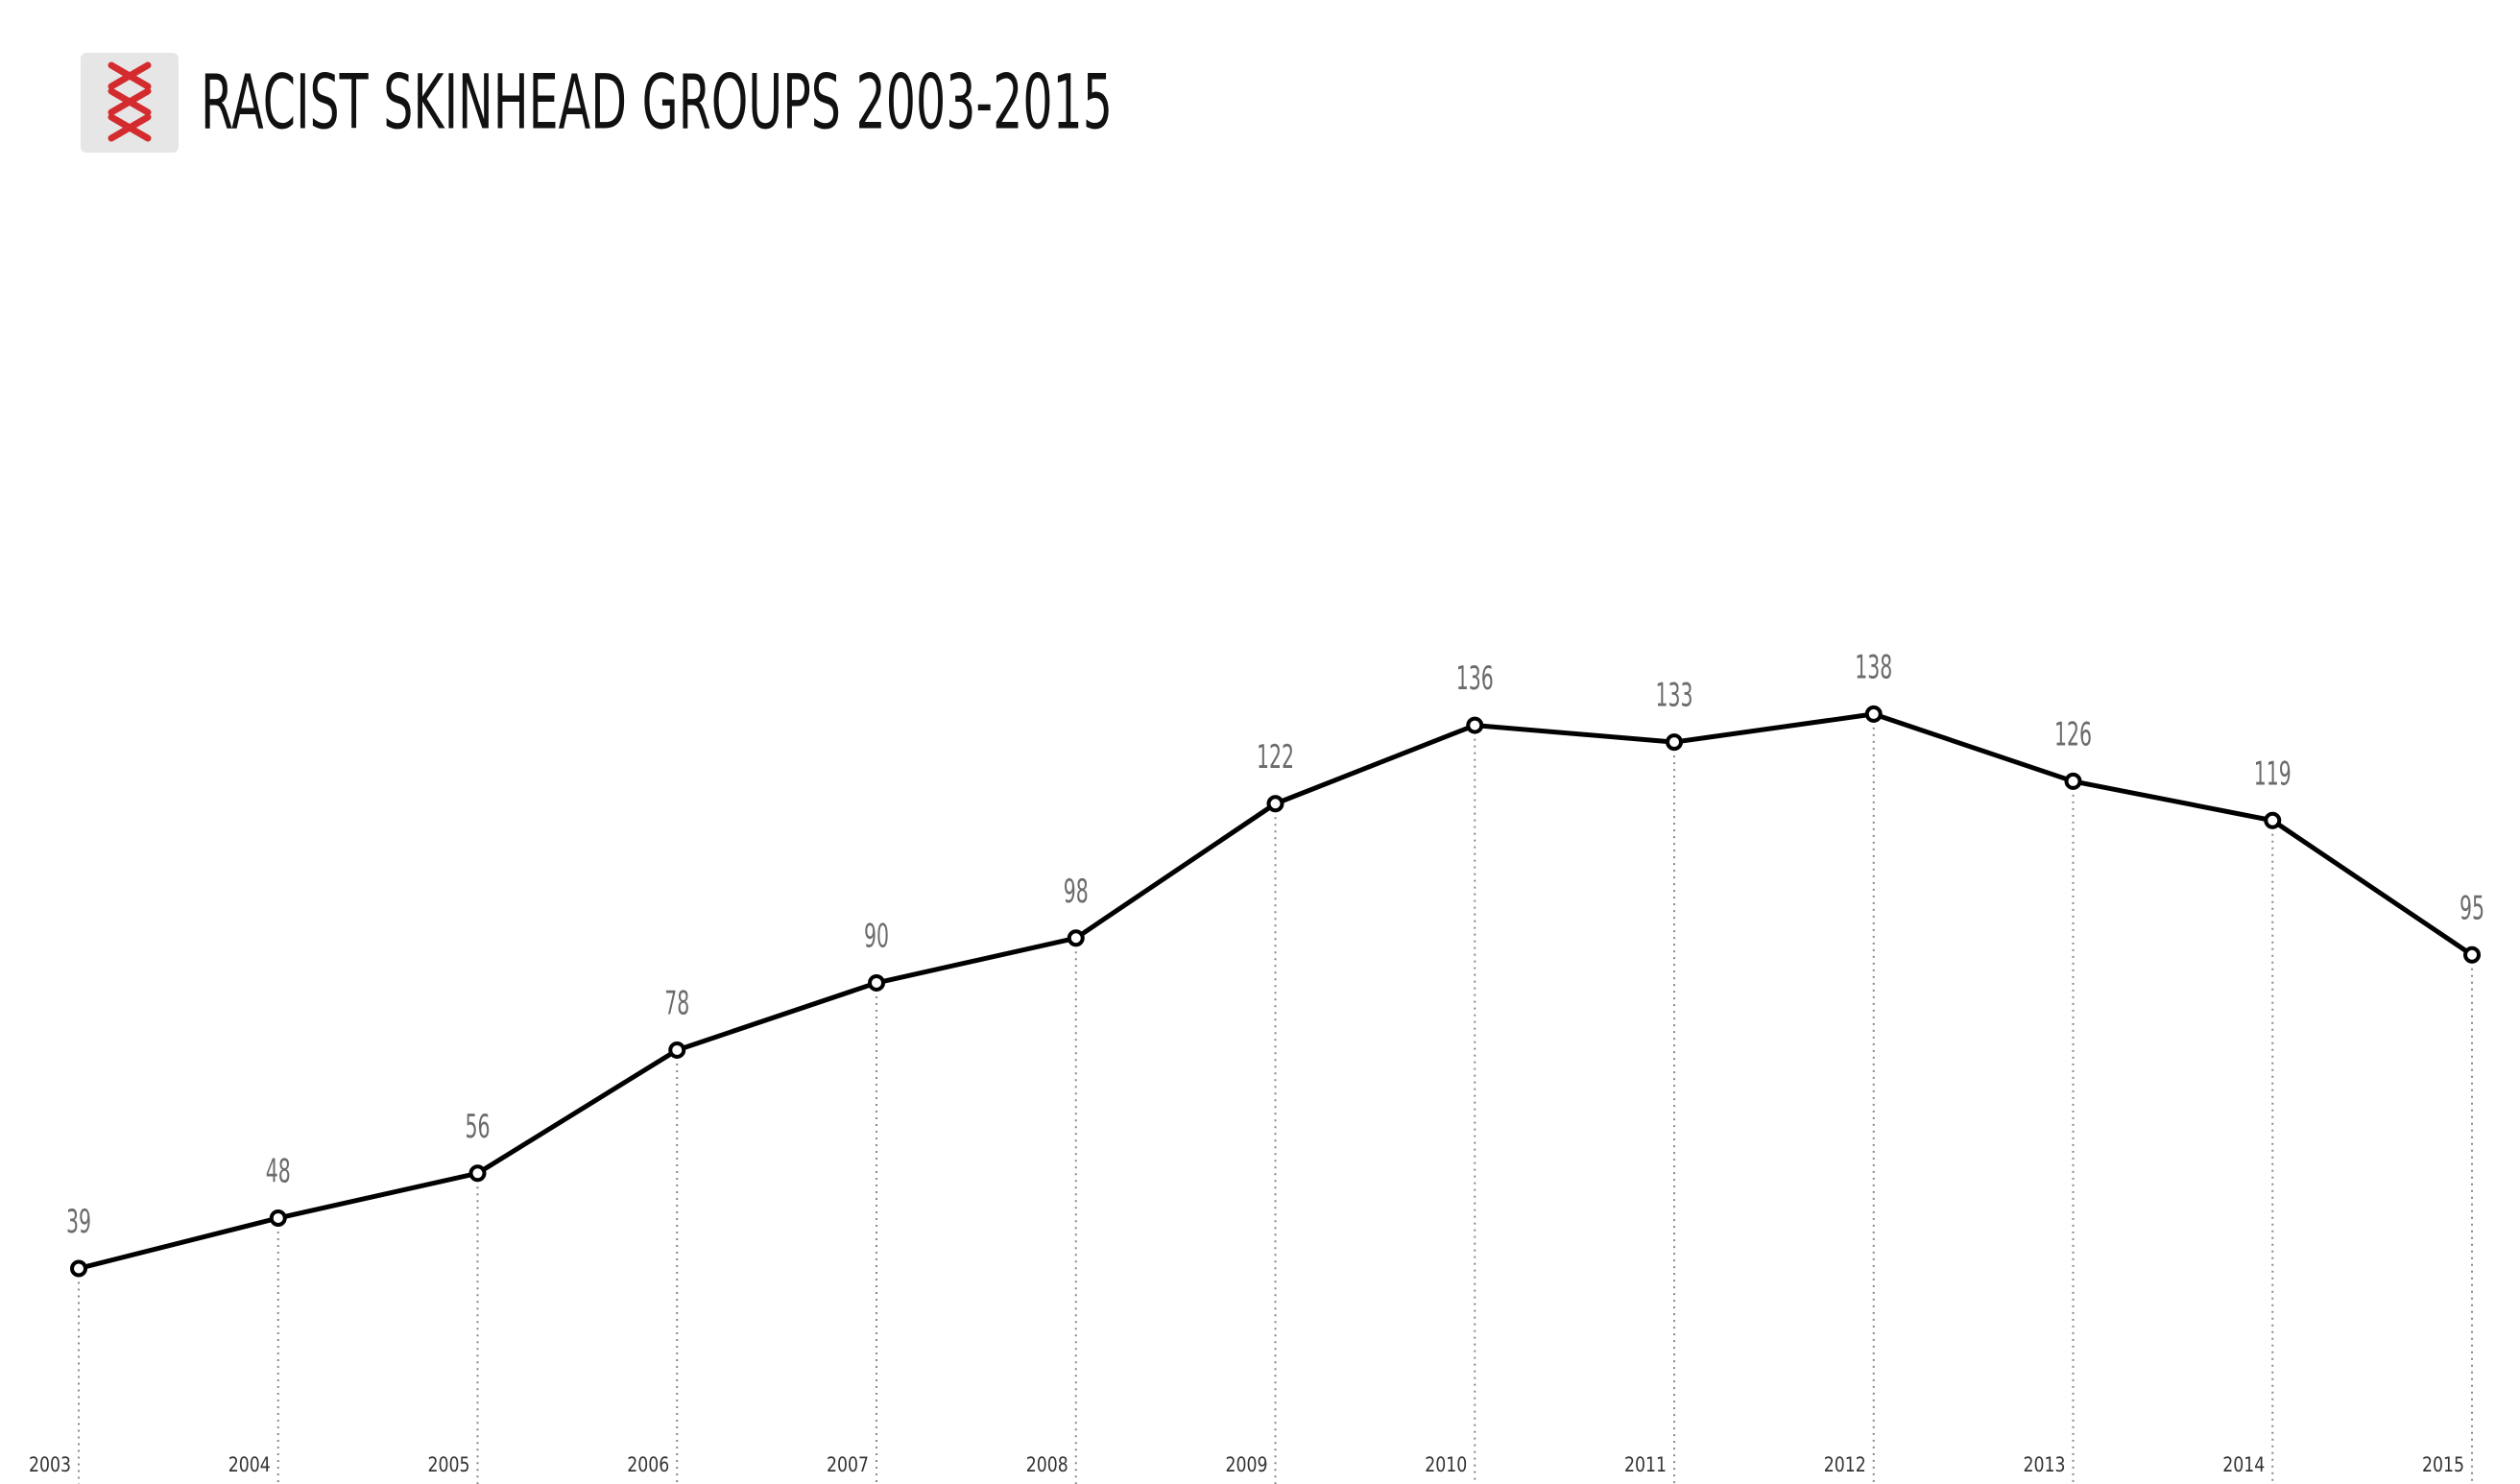  Describe the element at coordinates (848, 1464) in the screenshot. I see `x-tick-label: 2007` at that location.